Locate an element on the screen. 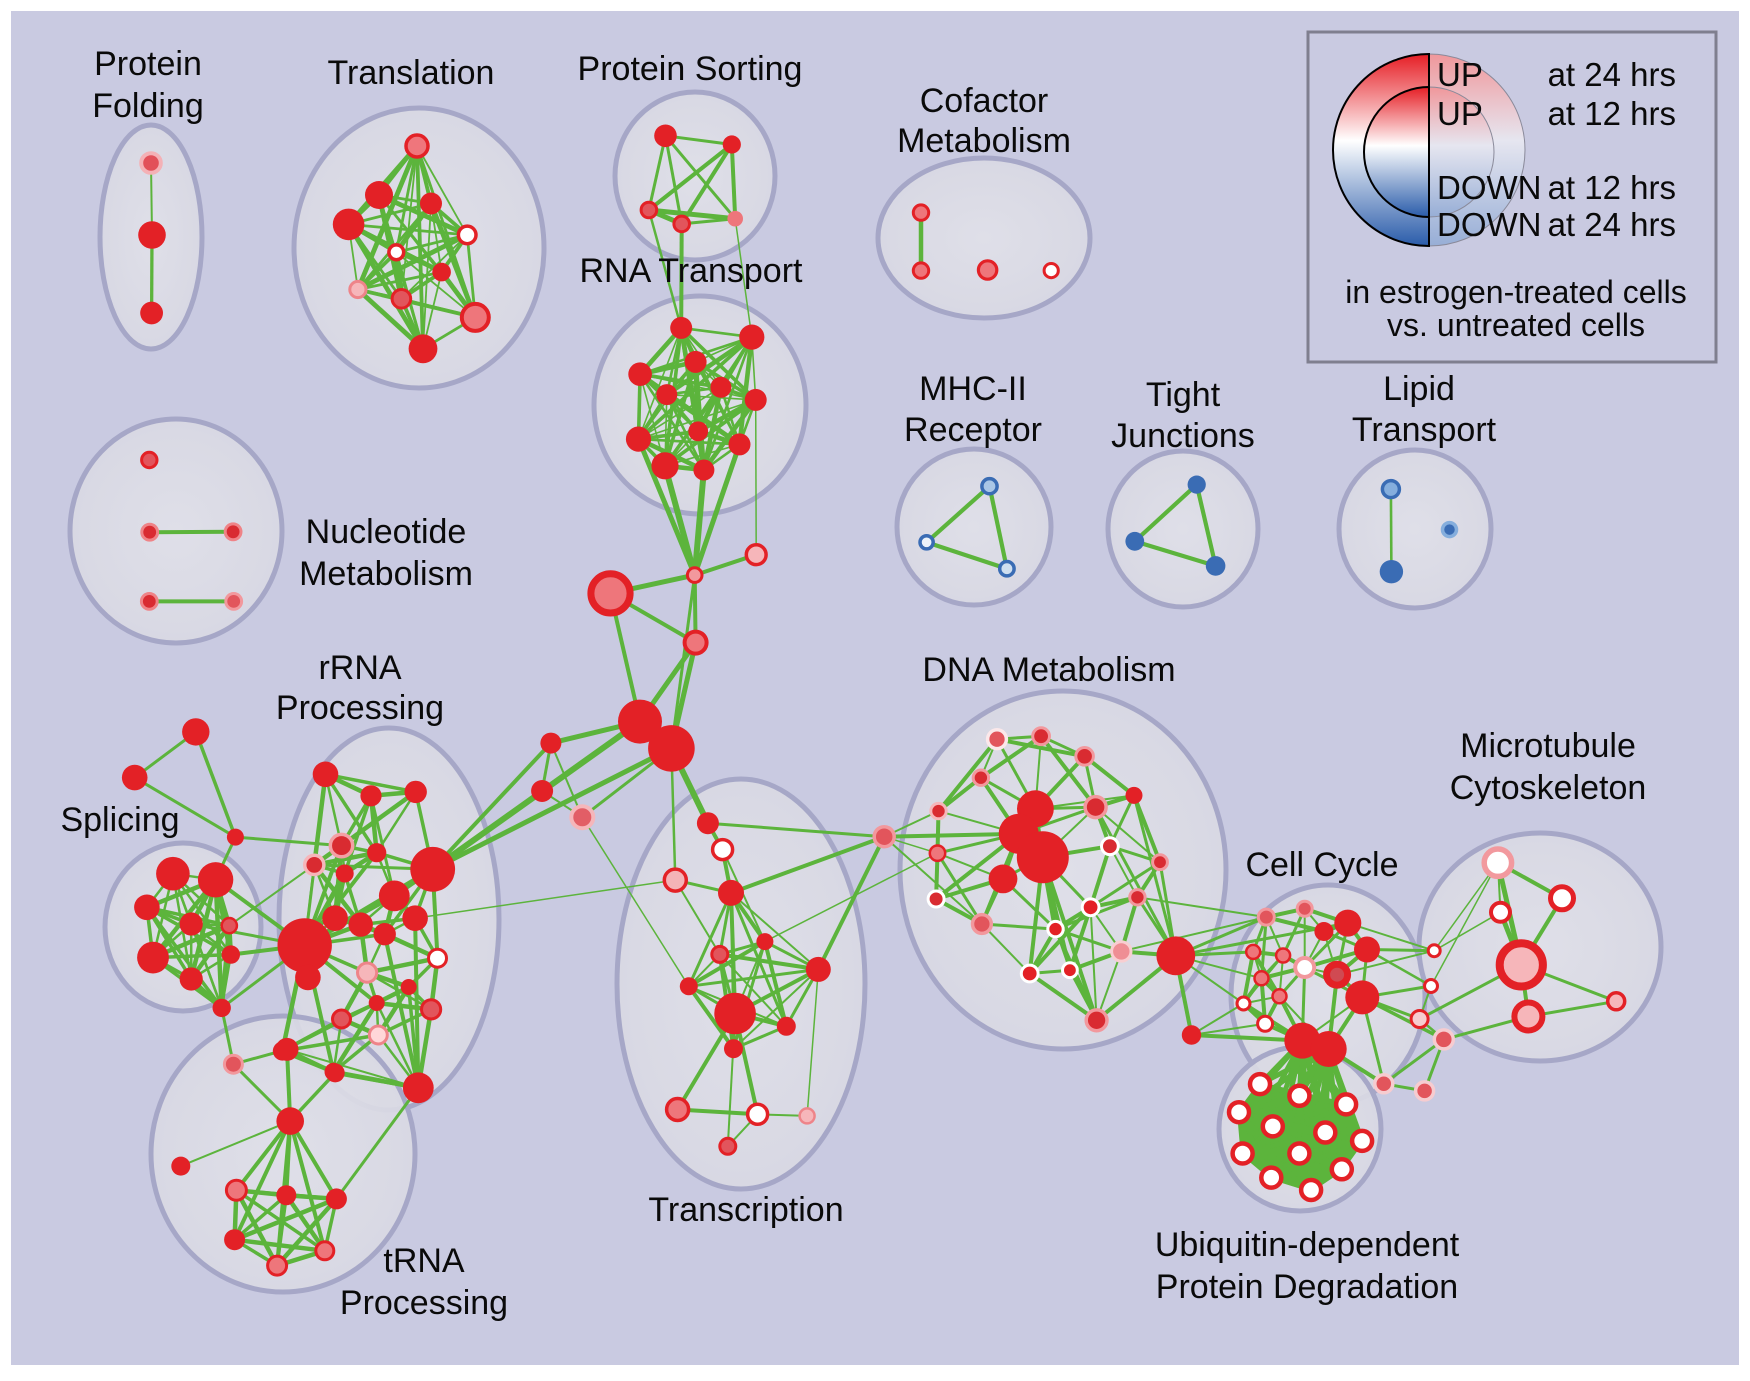 The width and height of the screenshot is (1750, 1381). svg-text: MHC-II is located at coordinates (973, 389).